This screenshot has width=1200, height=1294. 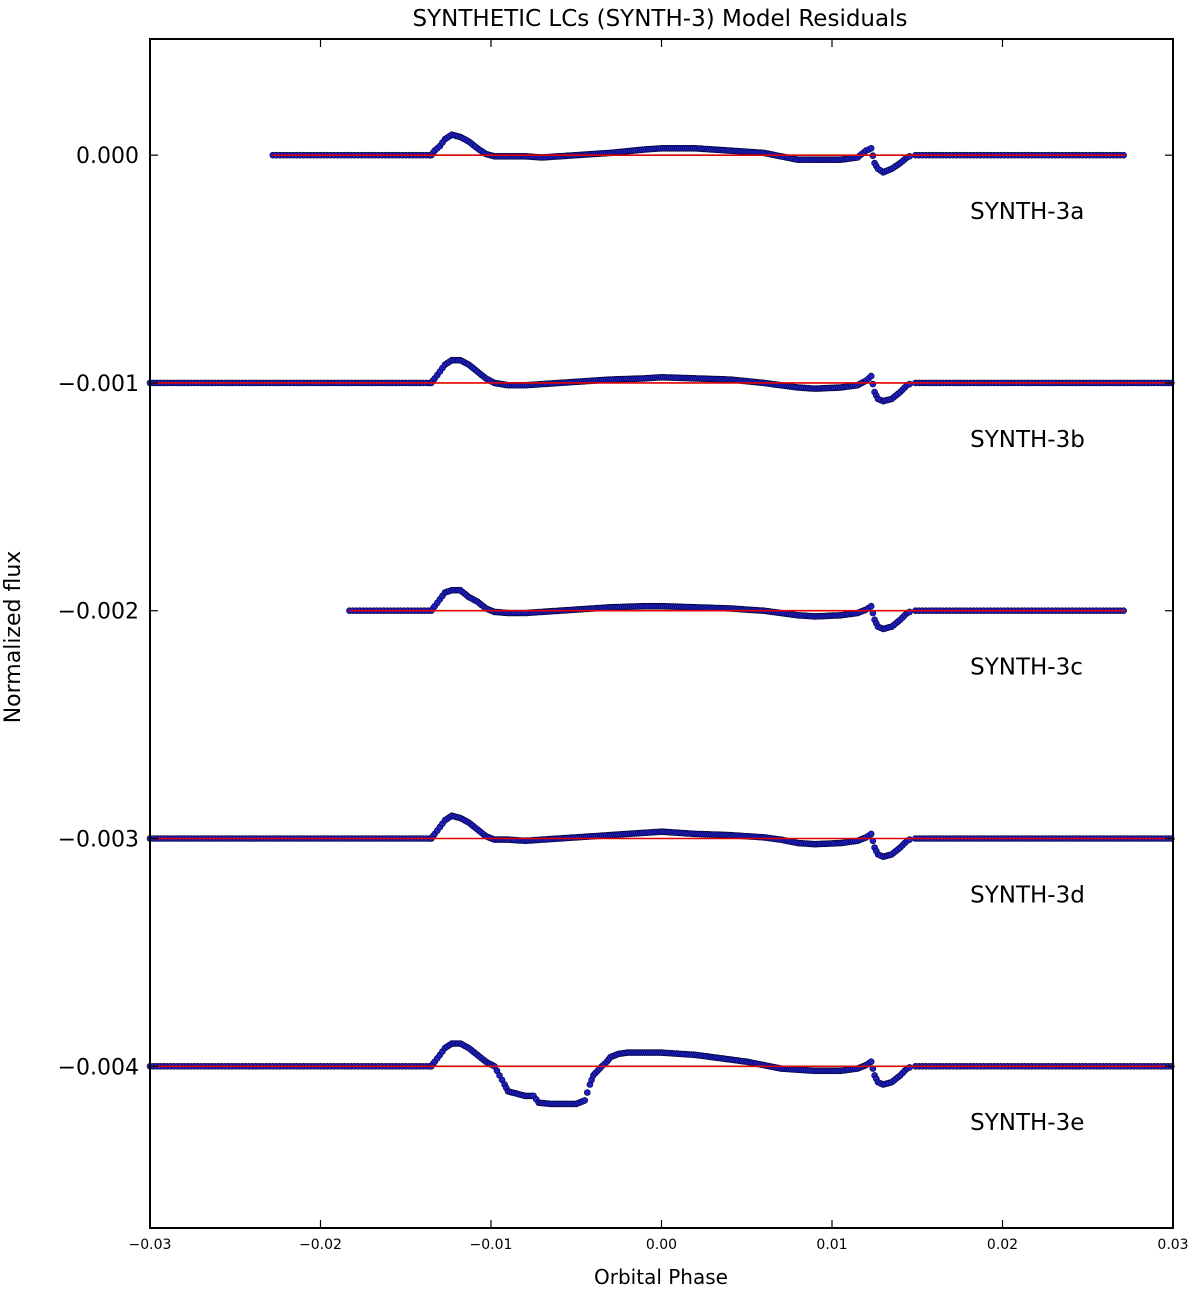 What do you see at coordinates (98, 1067) in the screenshot?
I see `y-tick-label: −0.004` at bounding box center [98, 1067].